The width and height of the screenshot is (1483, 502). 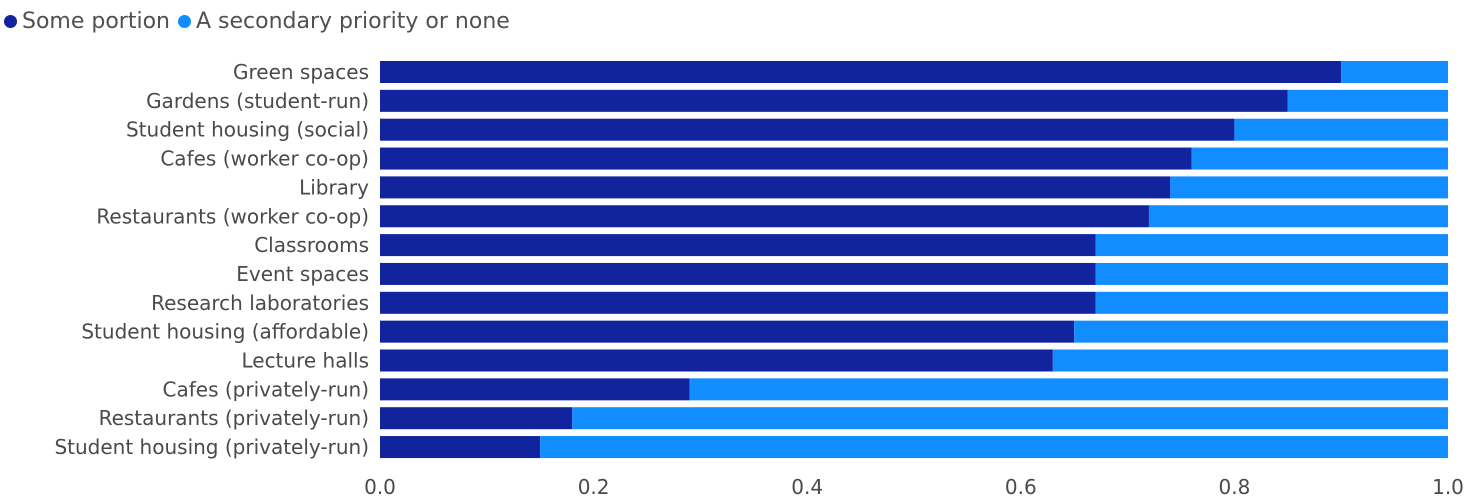 What do you see at coordinates (1368, 101) in the screenshot?
I see `bar-gardens-student-run-secondary-priority` at bounding box center [1368, 101].